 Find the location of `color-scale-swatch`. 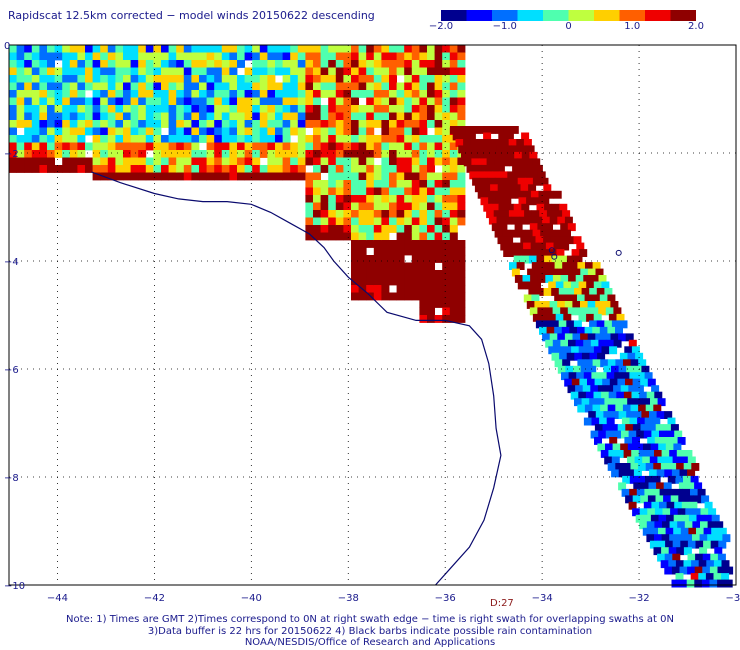

color-scale-swatch is located at coordinates (505, 15).